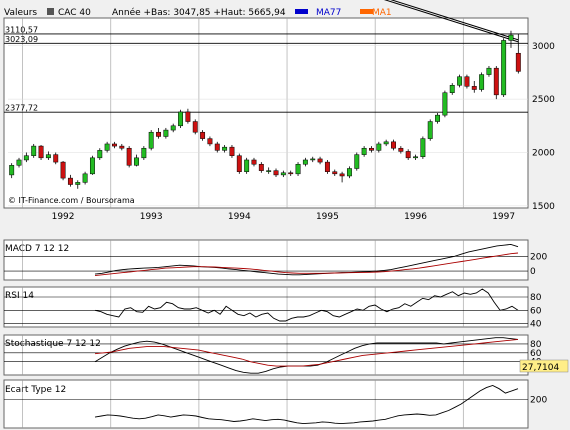 This screenshot has height=430, width=570. I want to click on macd-panel-frame, so click(266, 260).